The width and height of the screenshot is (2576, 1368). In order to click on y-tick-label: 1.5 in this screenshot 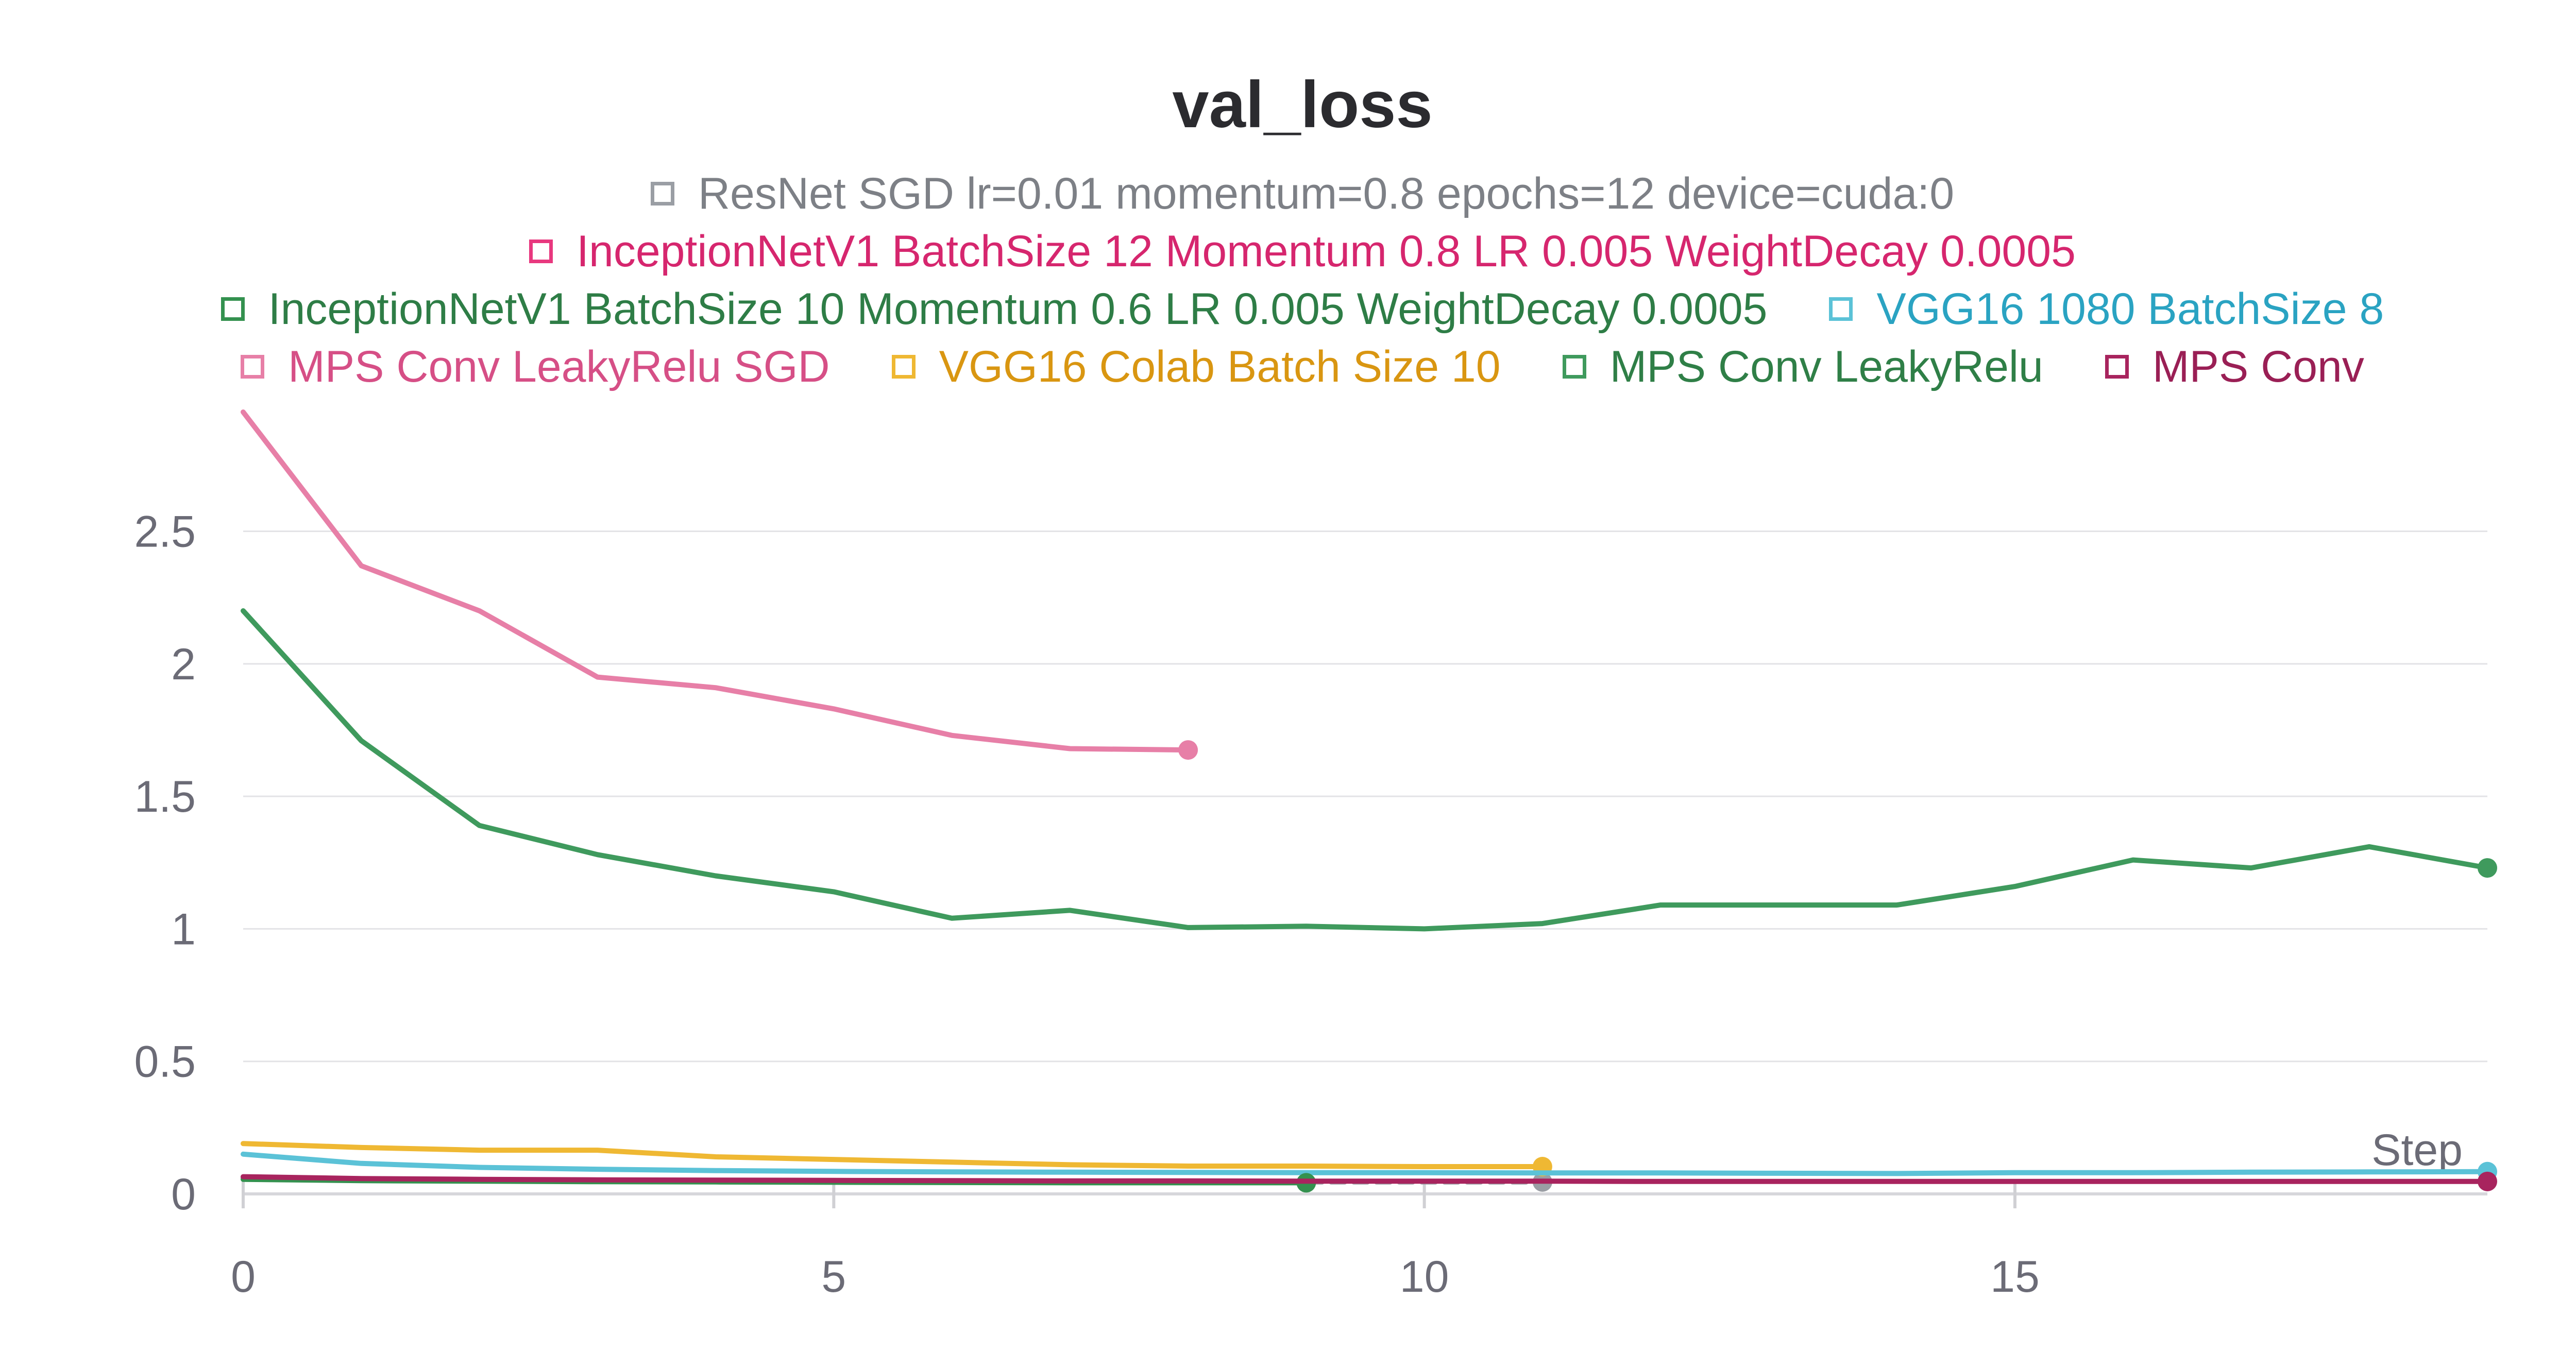, I will do `click(165, 797)`.